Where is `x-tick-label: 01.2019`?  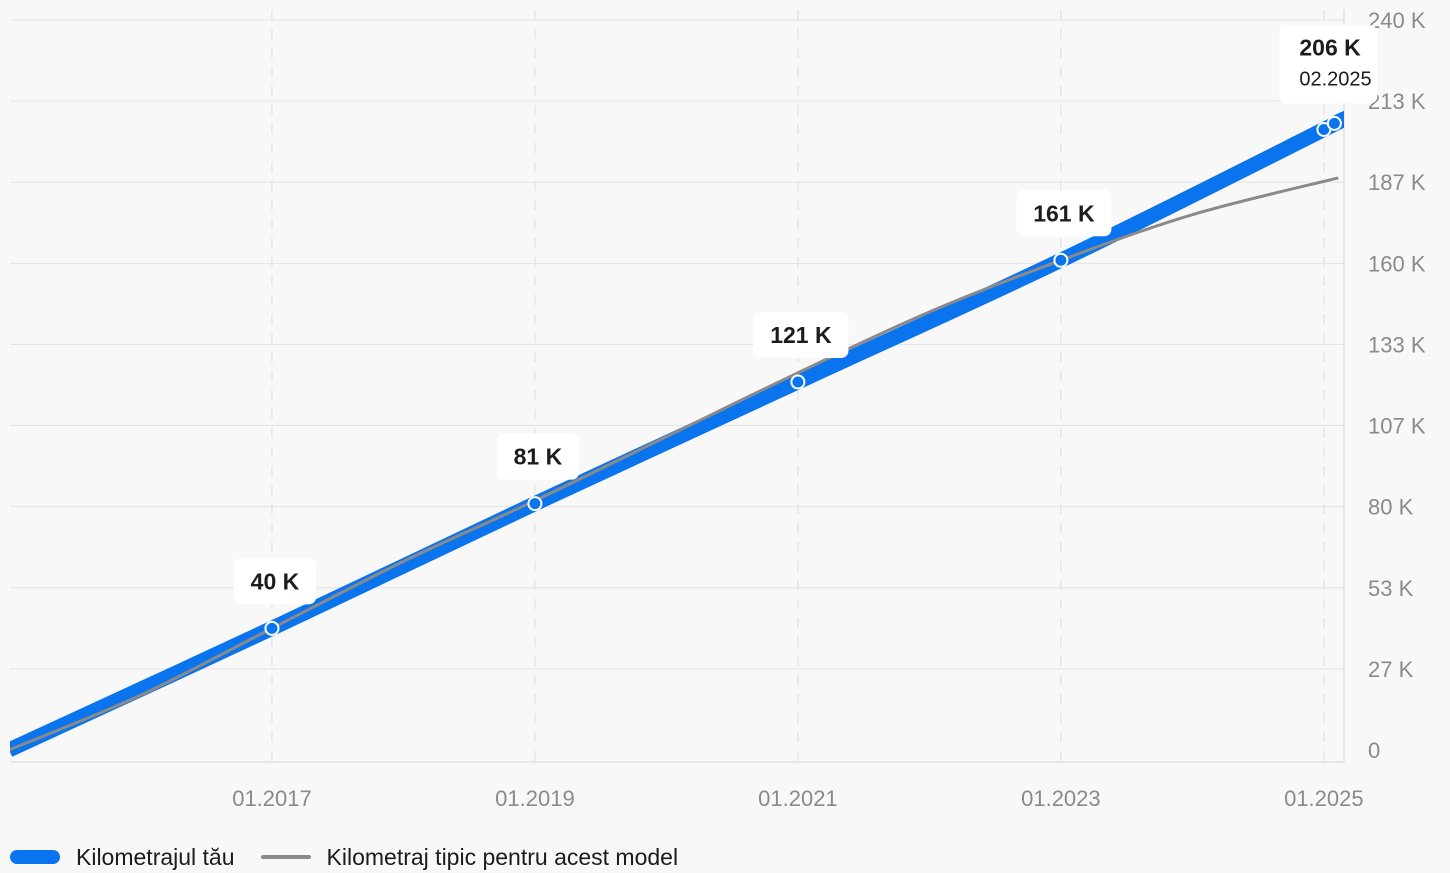
x-tick-label: 01.2019 is located at coordinates (535, 798).